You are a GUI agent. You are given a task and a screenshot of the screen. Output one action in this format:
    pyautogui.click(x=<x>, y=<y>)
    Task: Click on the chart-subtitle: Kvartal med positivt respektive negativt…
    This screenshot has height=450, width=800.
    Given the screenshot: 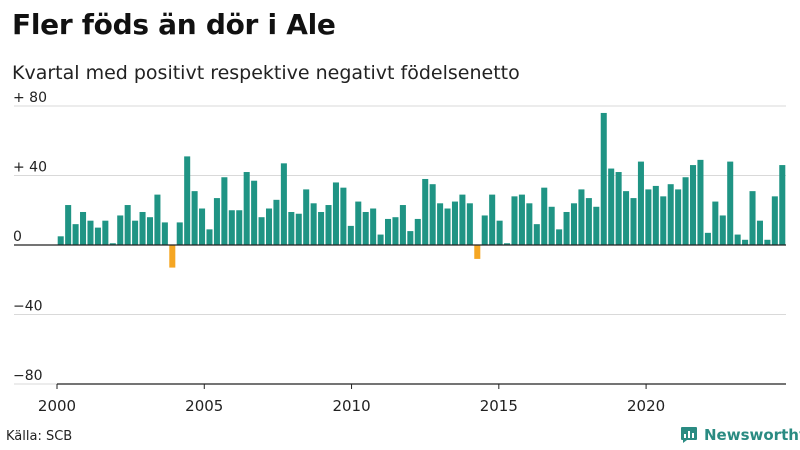 What is the action you would take?
    pyautogui.click(x=266, y=73)
    